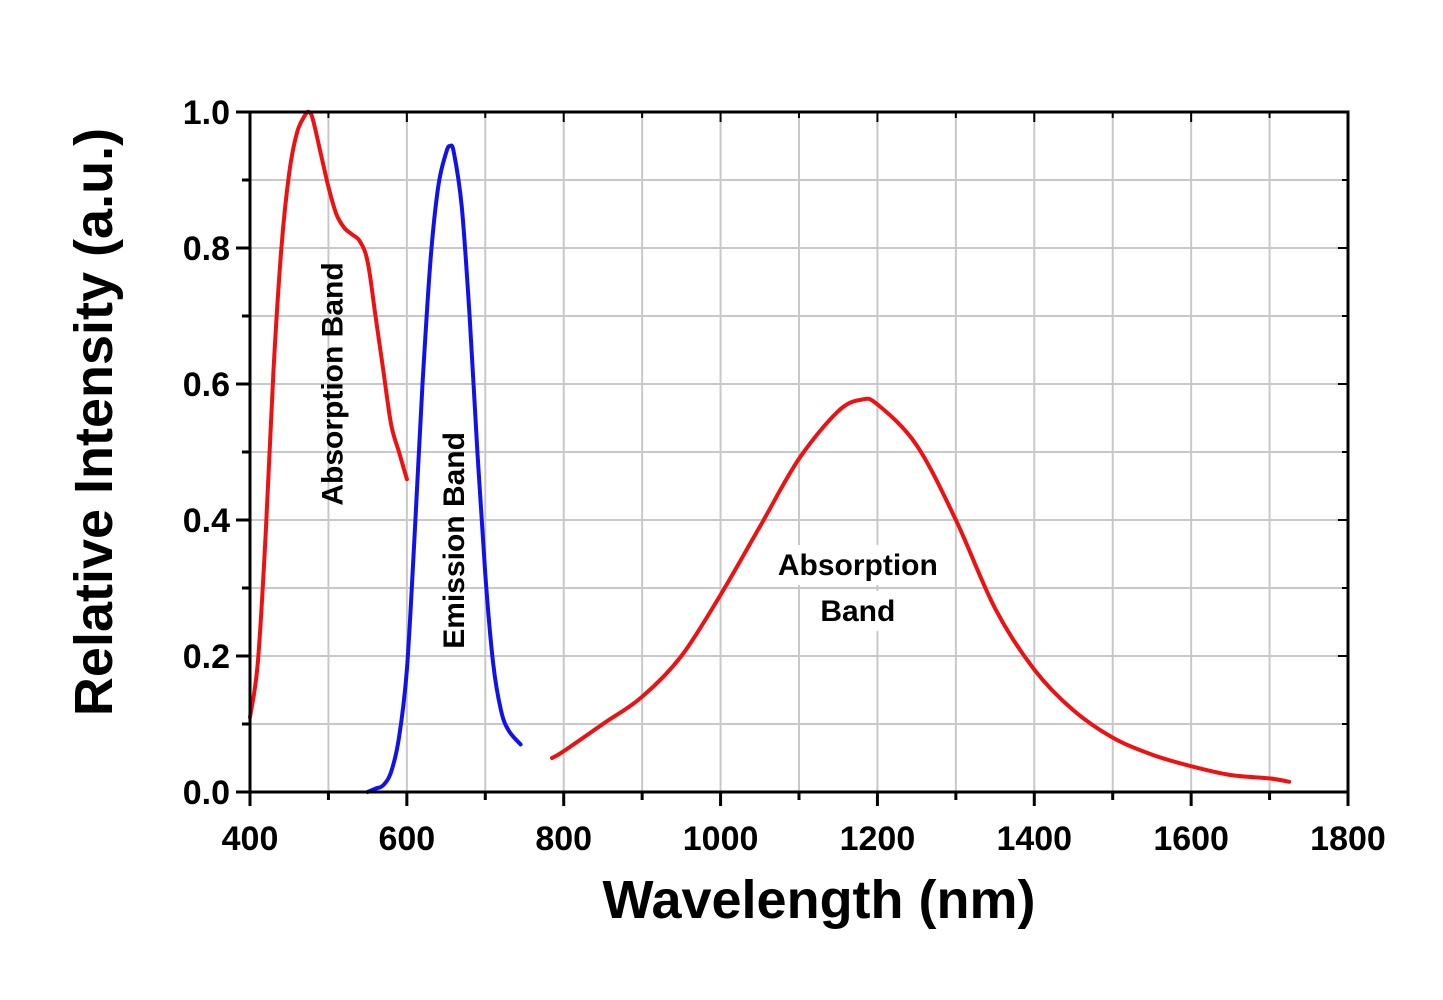 The height and width of the screenshot is (1000, 1443). I want to click on x-tick-label: 800, so click(563, 839).